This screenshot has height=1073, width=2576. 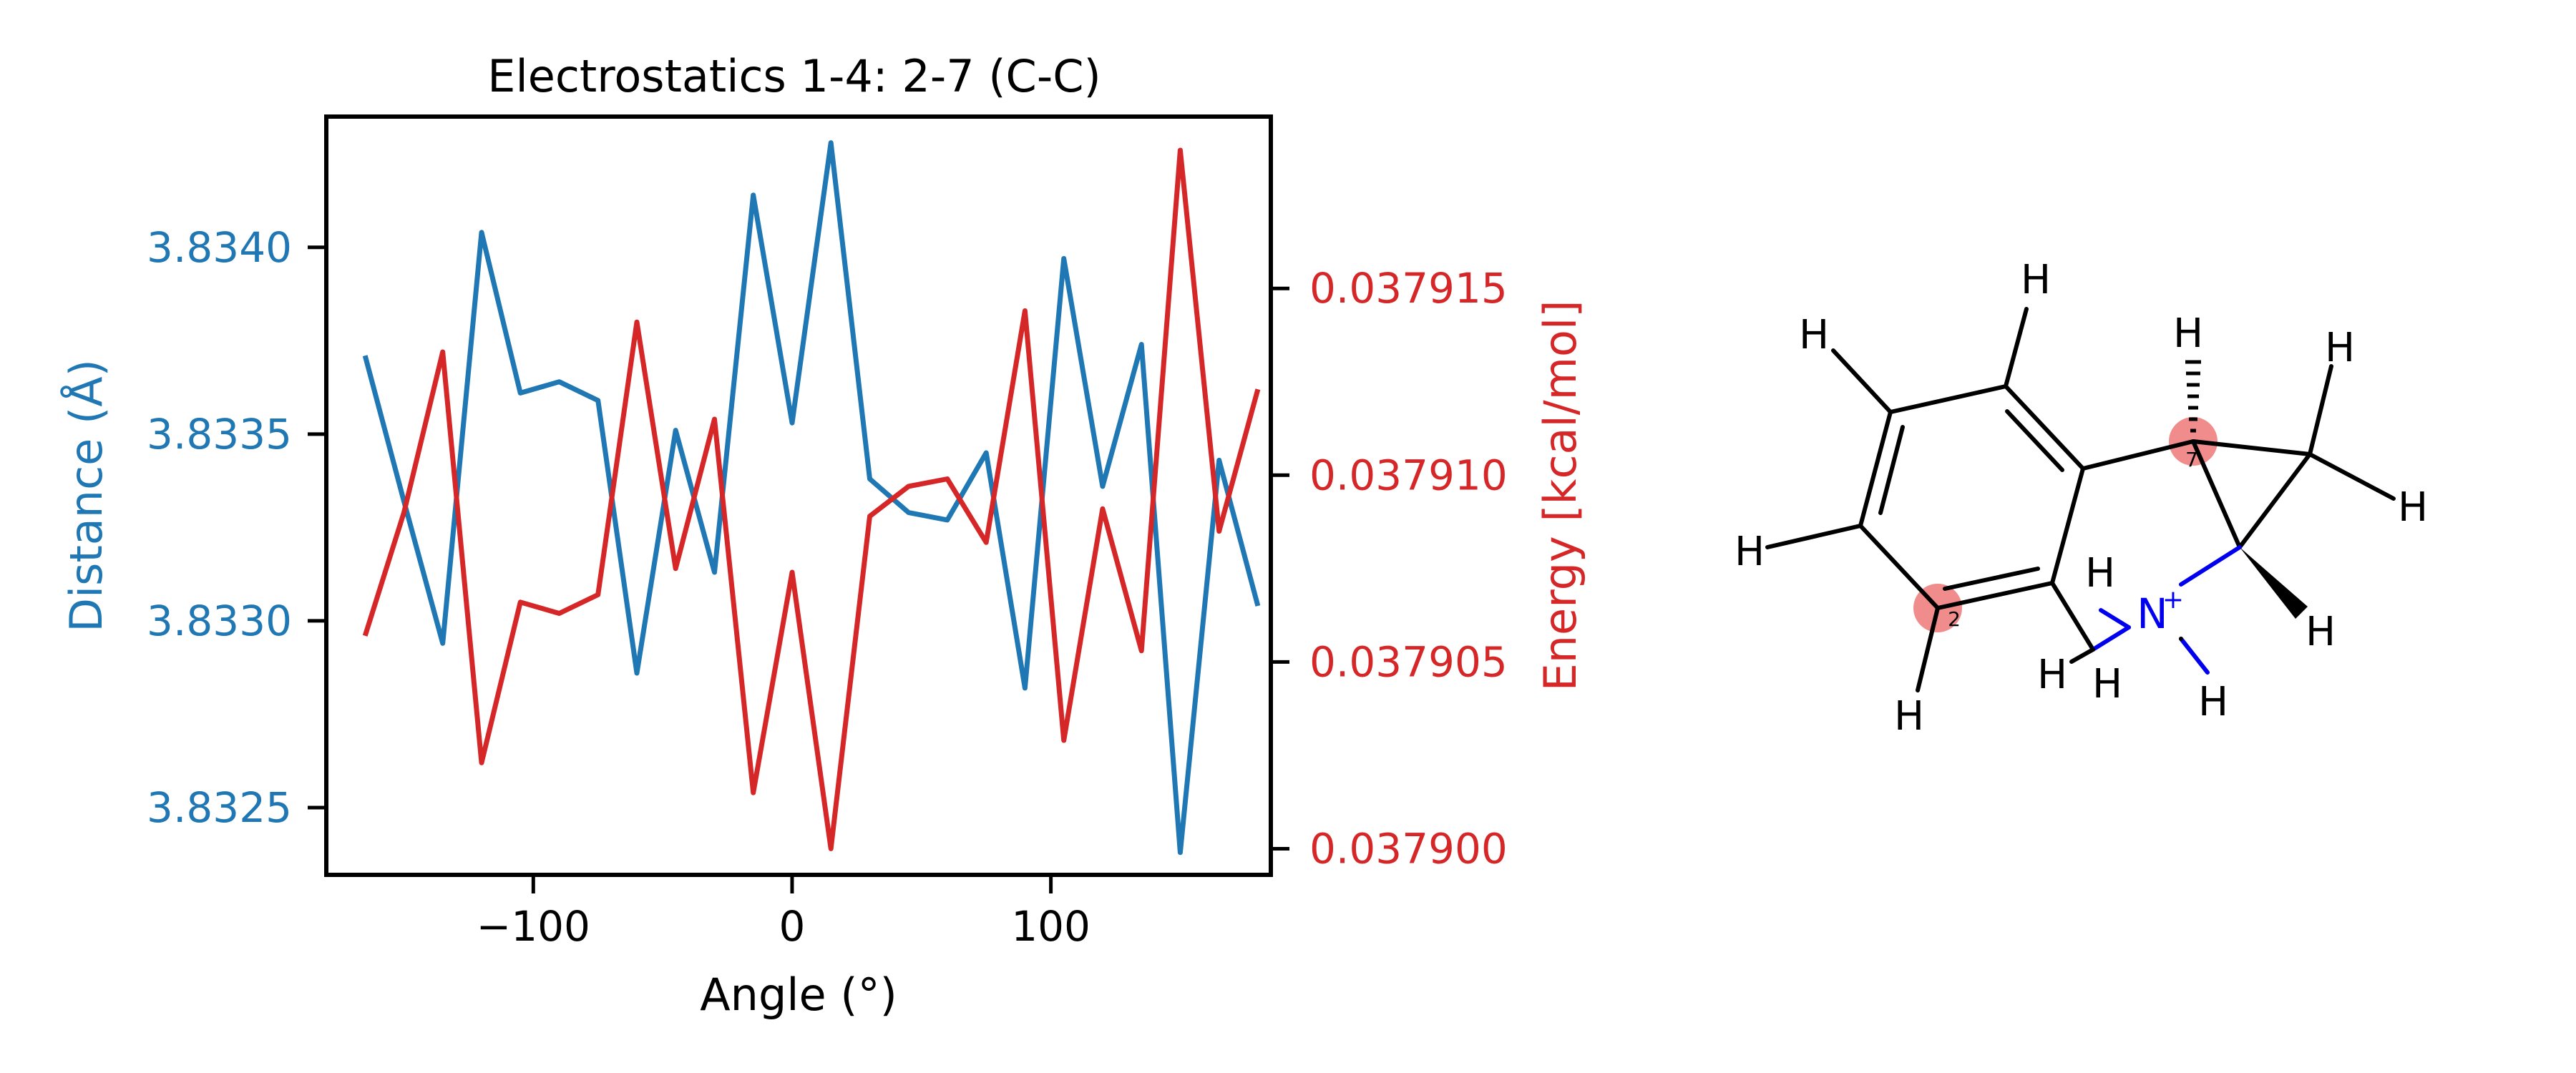 What do you see at coordinates (2152, 613) in the screenshot?
I see `nitrogen-label: N` at bounding box center [2152, 613].